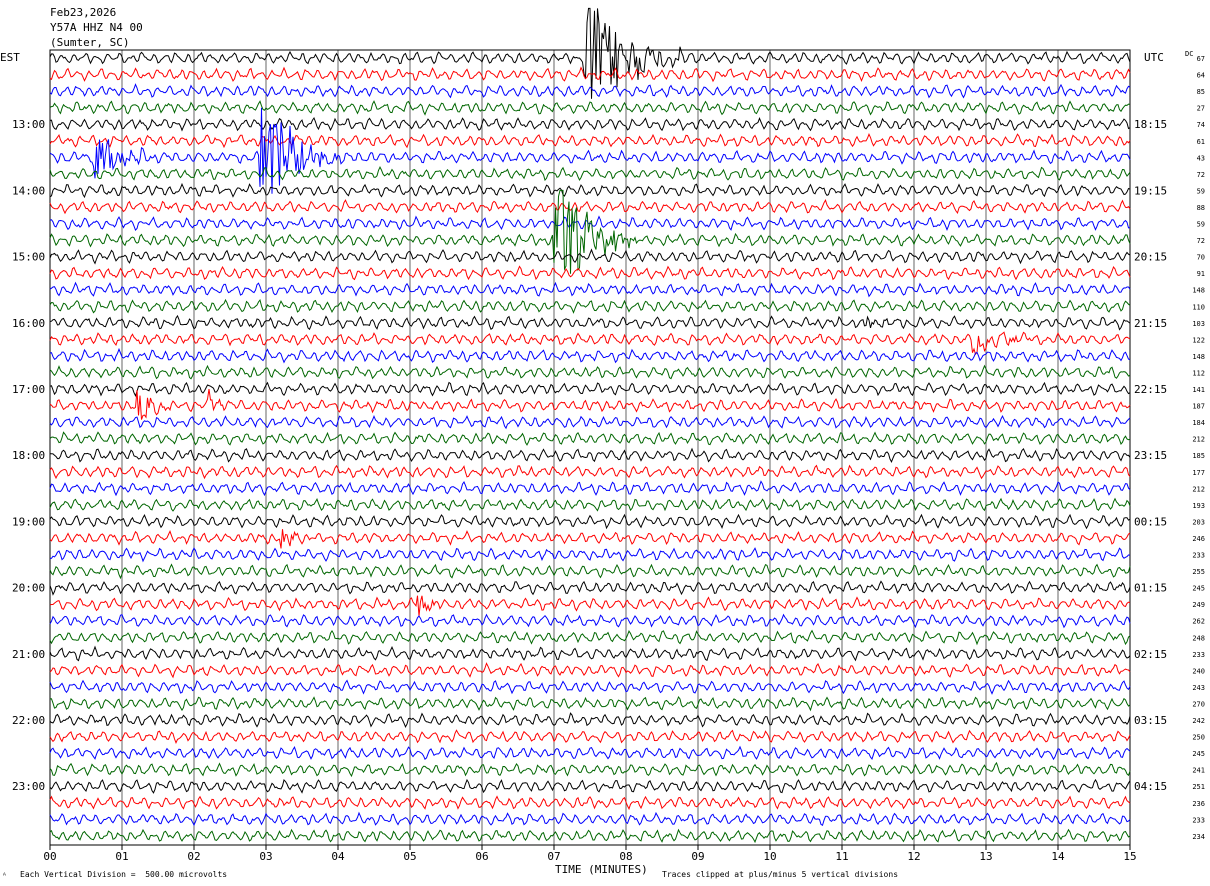  I want to click on x-tick-label: 13, so click(985, 856).